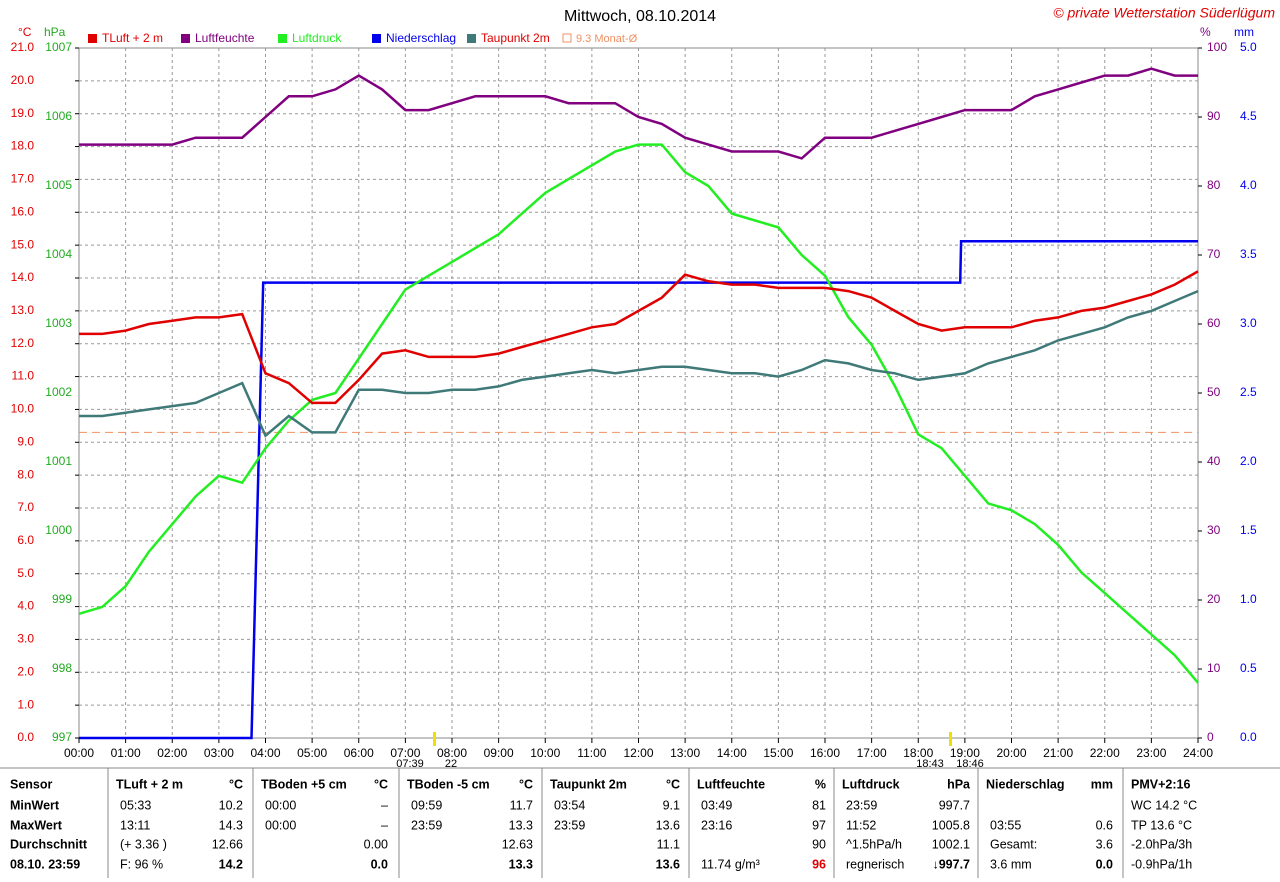  I want to click on y-tick-label: 13.0, so click(23, 310).